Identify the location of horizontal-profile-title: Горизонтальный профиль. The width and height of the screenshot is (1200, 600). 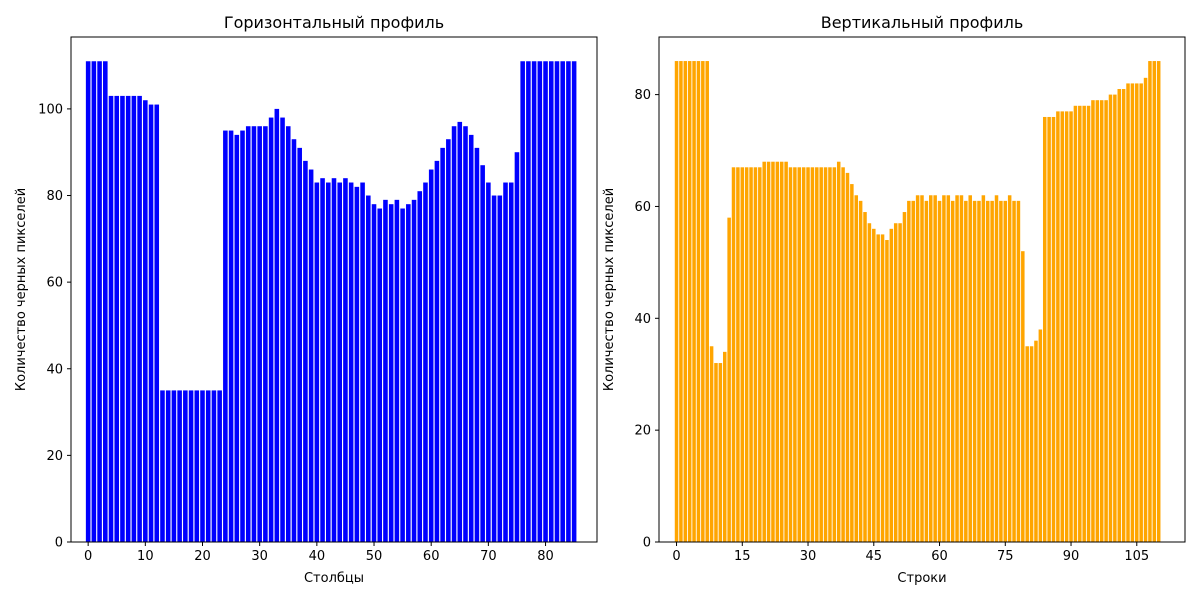
(334, 22).